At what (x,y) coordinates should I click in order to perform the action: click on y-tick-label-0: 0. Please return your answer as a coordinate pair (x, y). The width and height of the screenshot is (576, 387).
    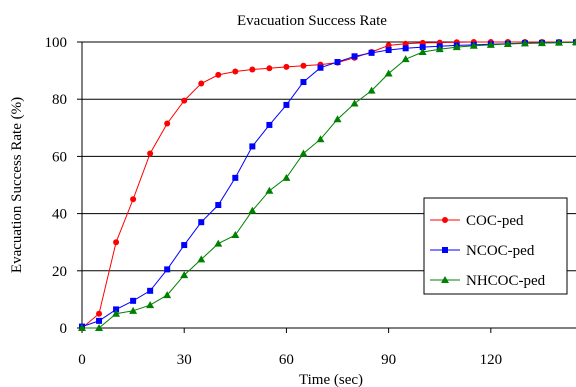
    Looking at the image, I should click on (64, 329).